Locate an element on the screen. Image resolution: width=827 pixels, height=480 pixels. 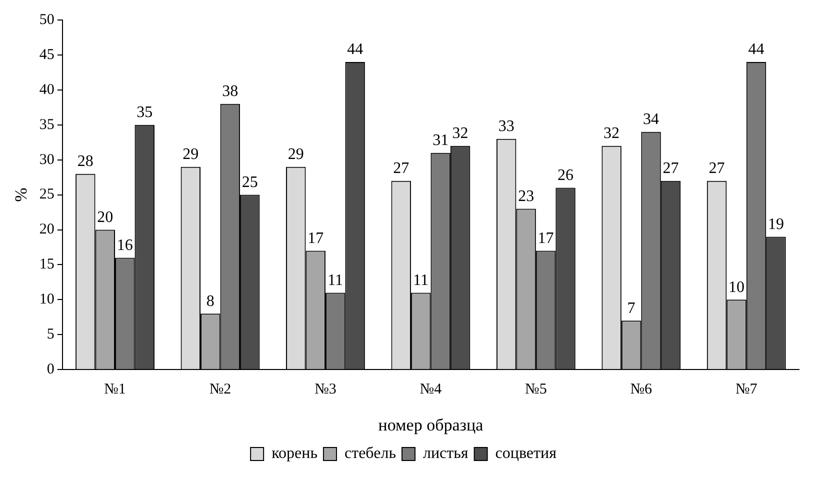
x-tick-label: №6 is located at coordinates (641, 390).